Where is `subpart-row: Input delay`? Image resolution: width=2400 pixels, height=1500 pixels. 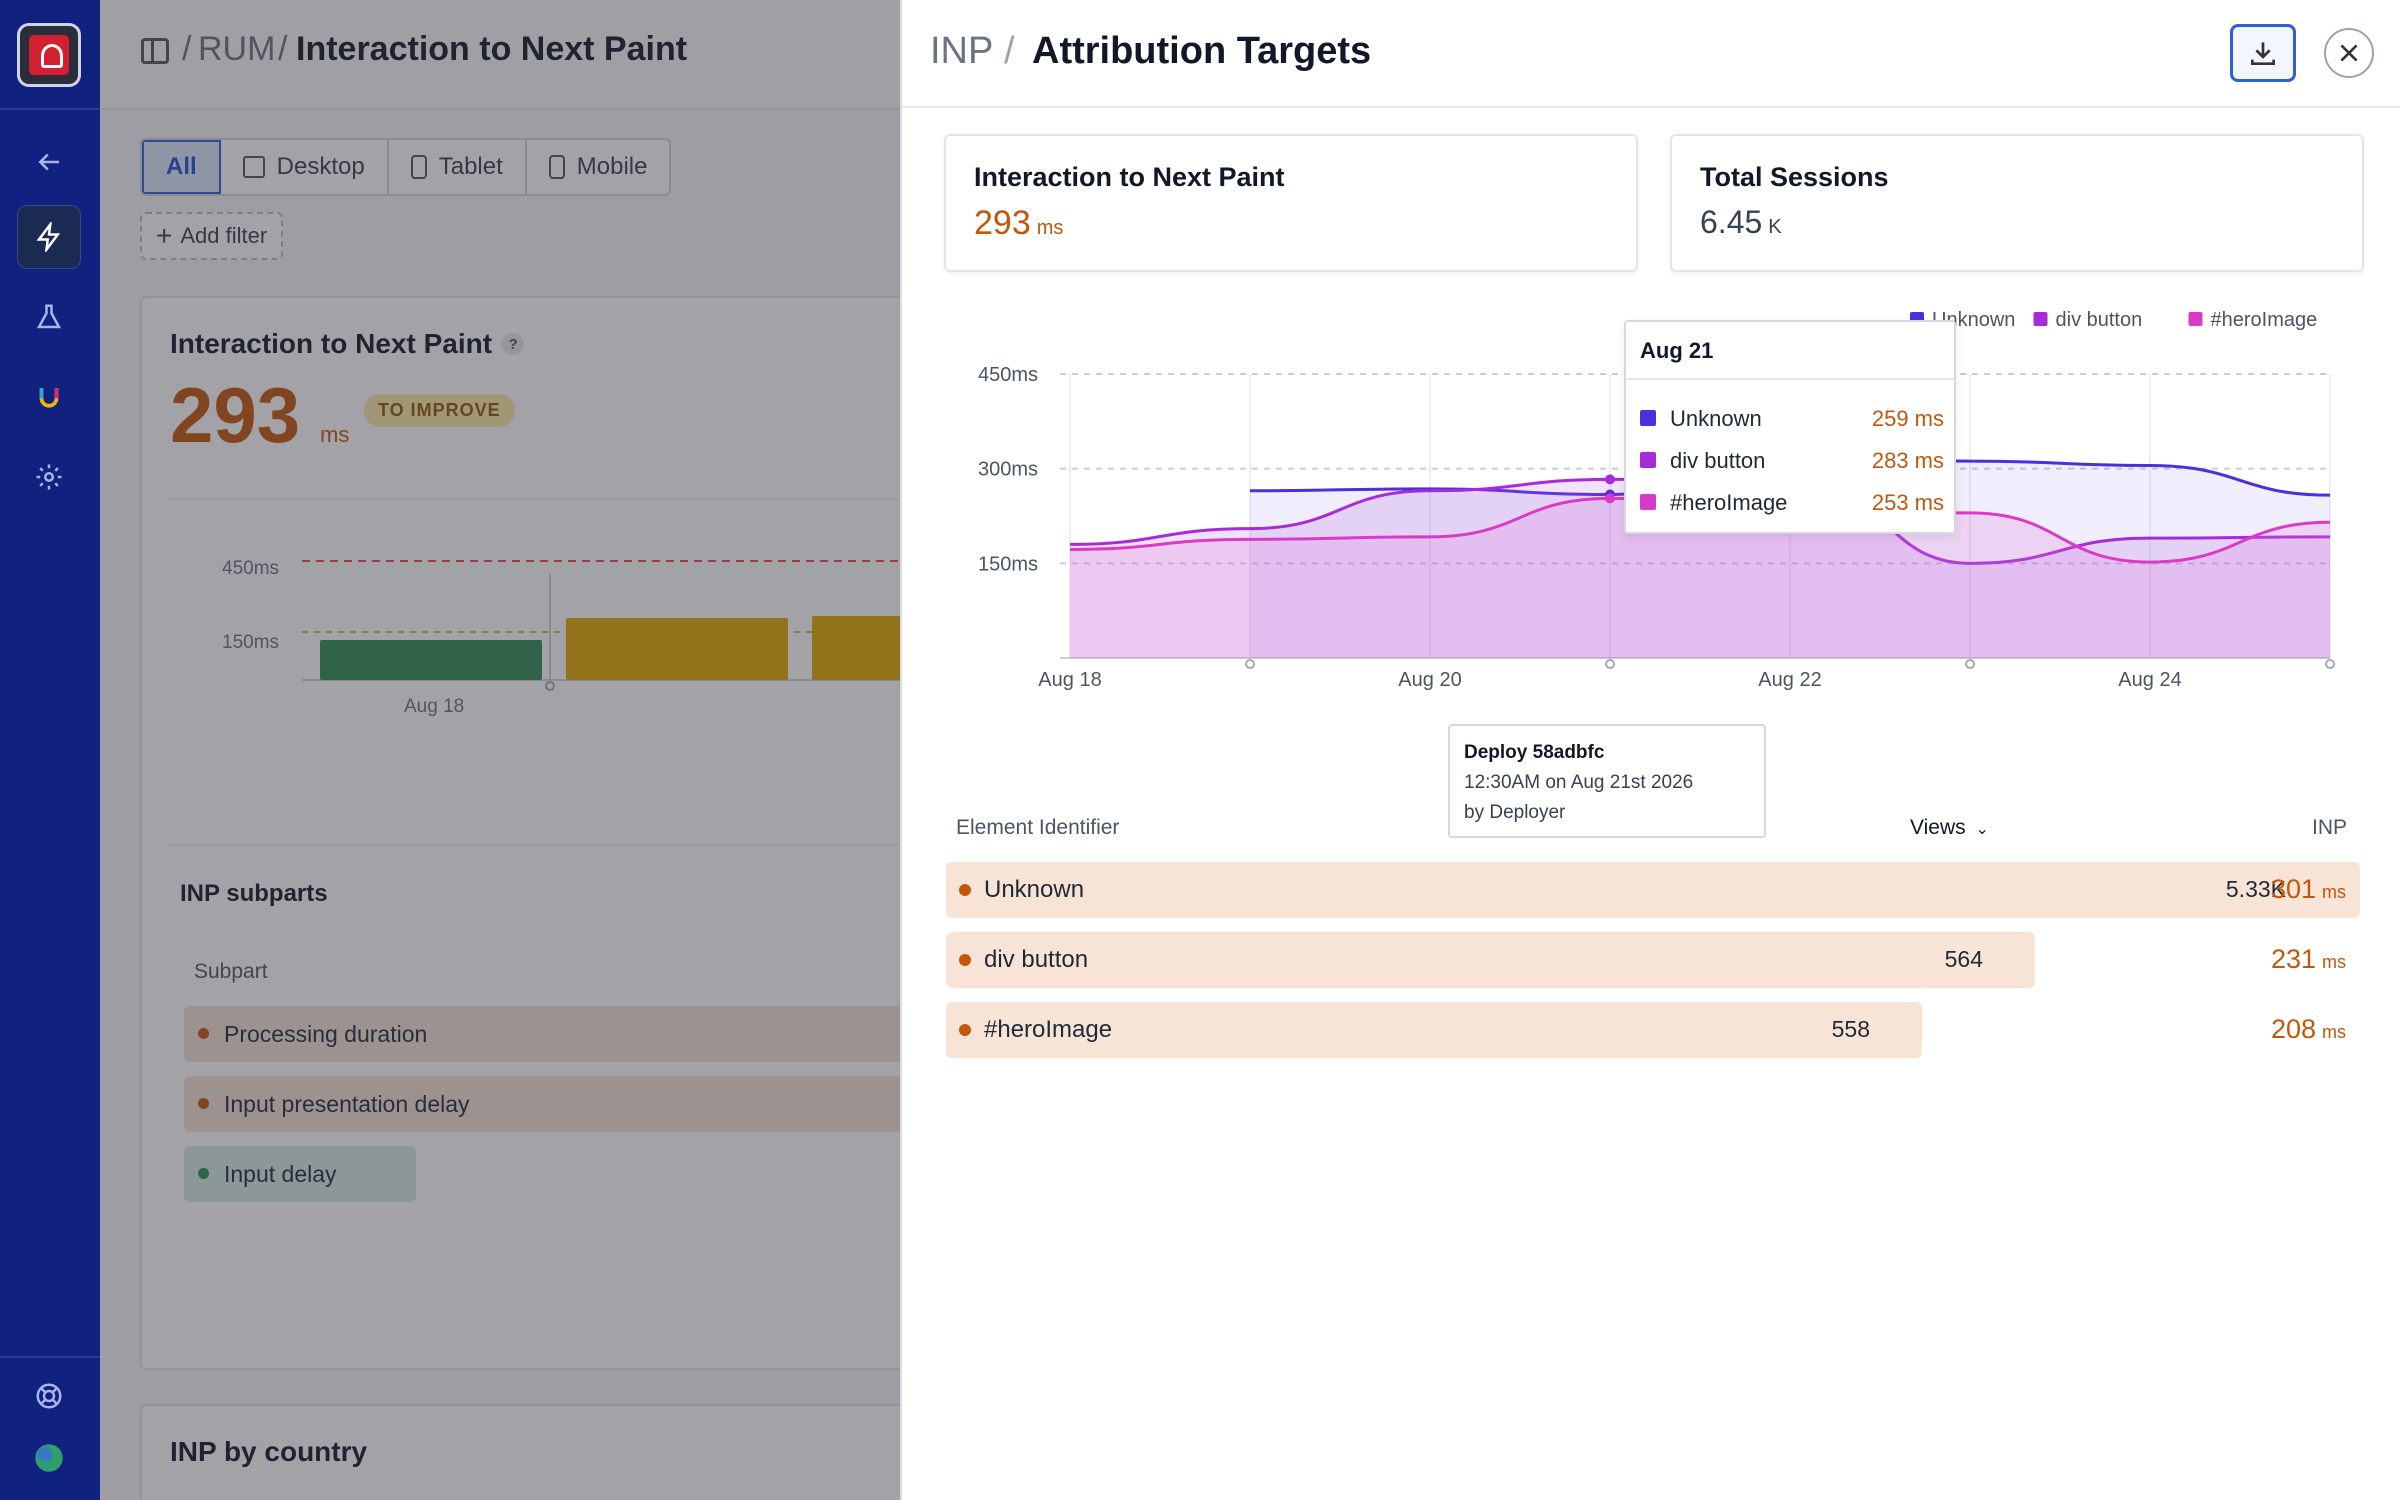 subpart-row: Input delay is located at coordinates (300, 1174).